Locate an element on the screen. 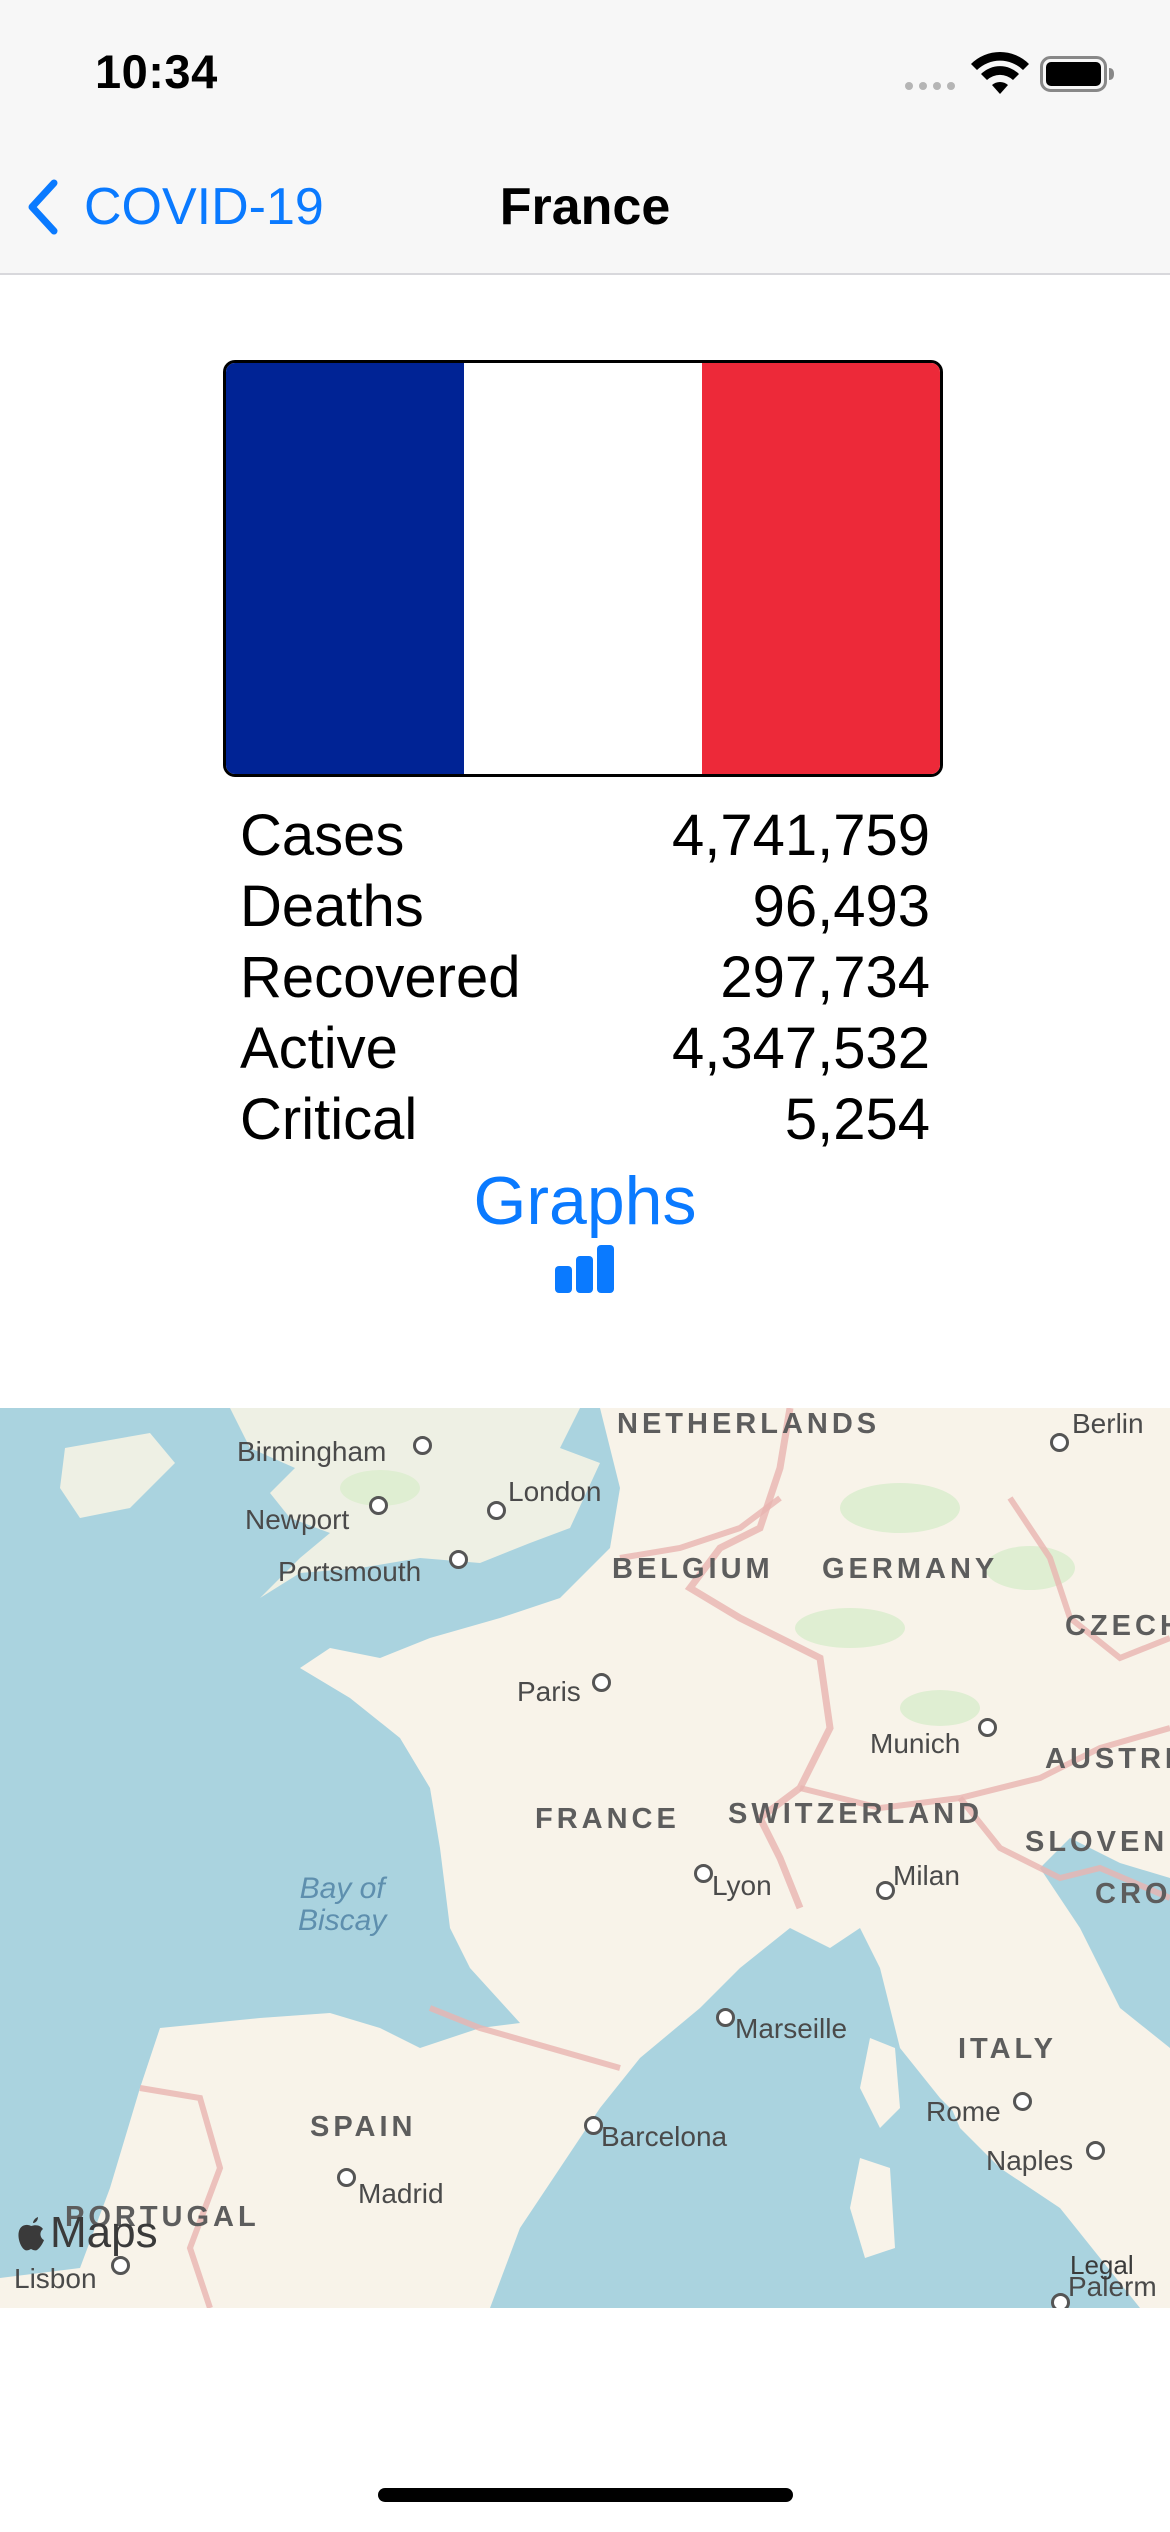 The height and width of the screenshot is (2532, 1170). map-label-netherlands: NETHERLANDS is located at coordinates (749, 1424).